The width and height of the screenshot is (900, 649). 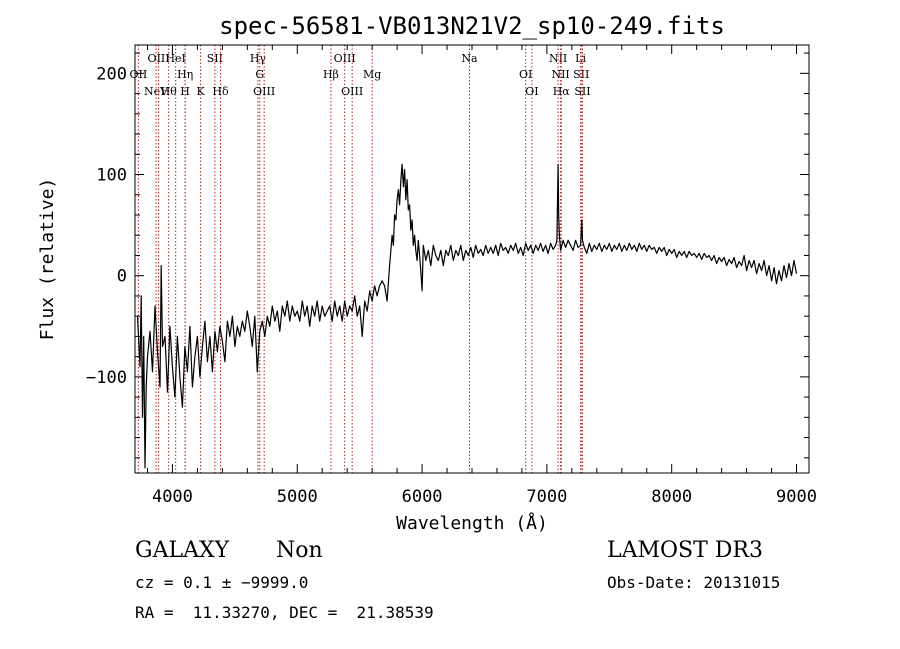 I want to click on survey-label: LAMOST DR3, so click(x=685, y=550).